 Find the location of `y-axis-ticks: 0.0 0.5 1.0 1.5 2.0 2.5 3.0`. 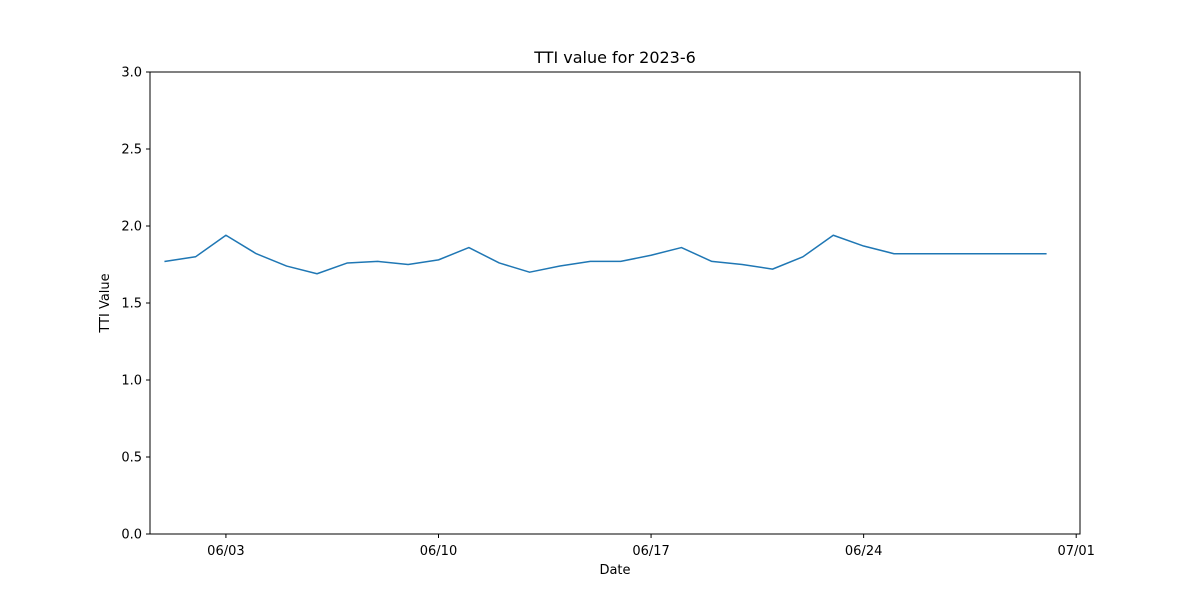

y-axis-ticks: 0.0 0.5 1.0 1.5 2.0 2.5 3.0 is located at coordinates (135, 304).